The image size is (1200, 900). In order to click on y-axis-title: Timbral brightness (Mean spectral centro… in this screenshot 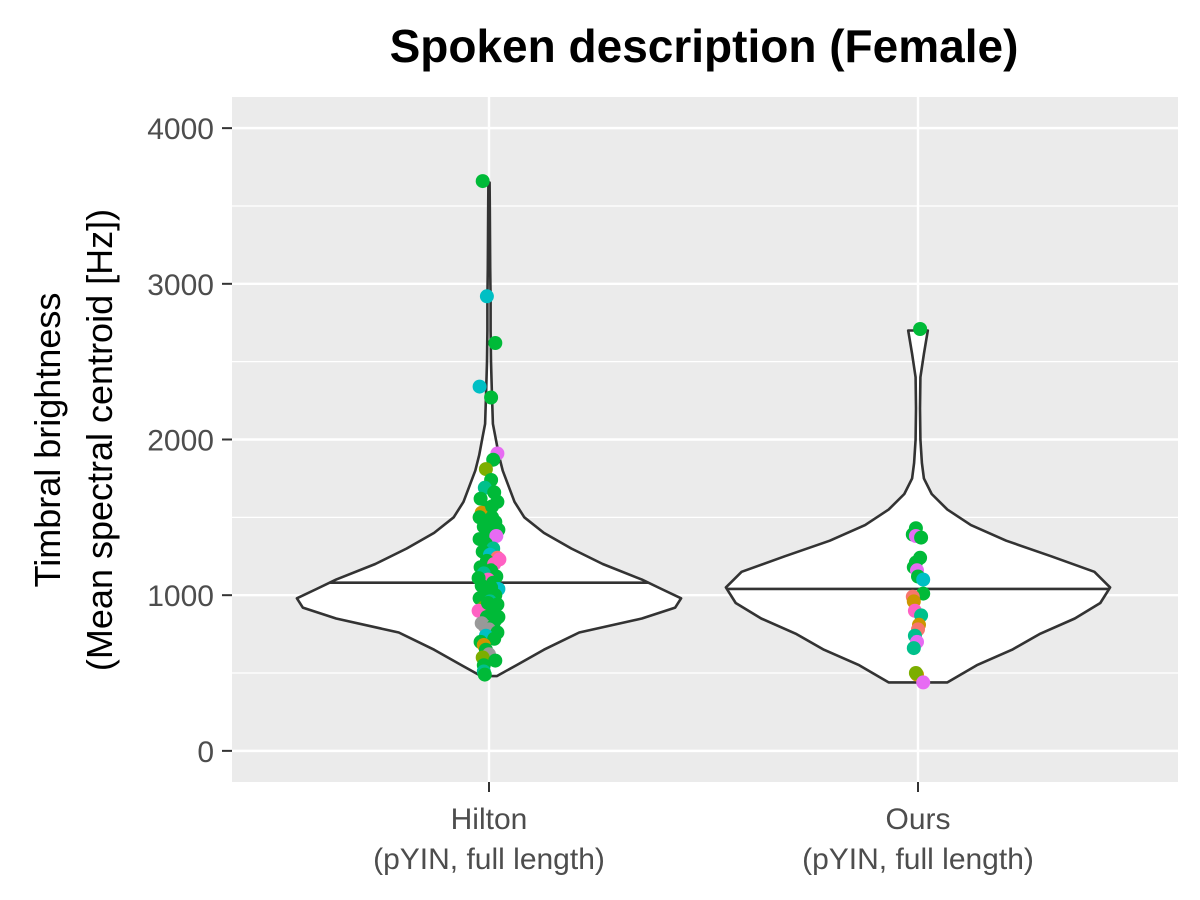, I will do `click(73, 440)`.